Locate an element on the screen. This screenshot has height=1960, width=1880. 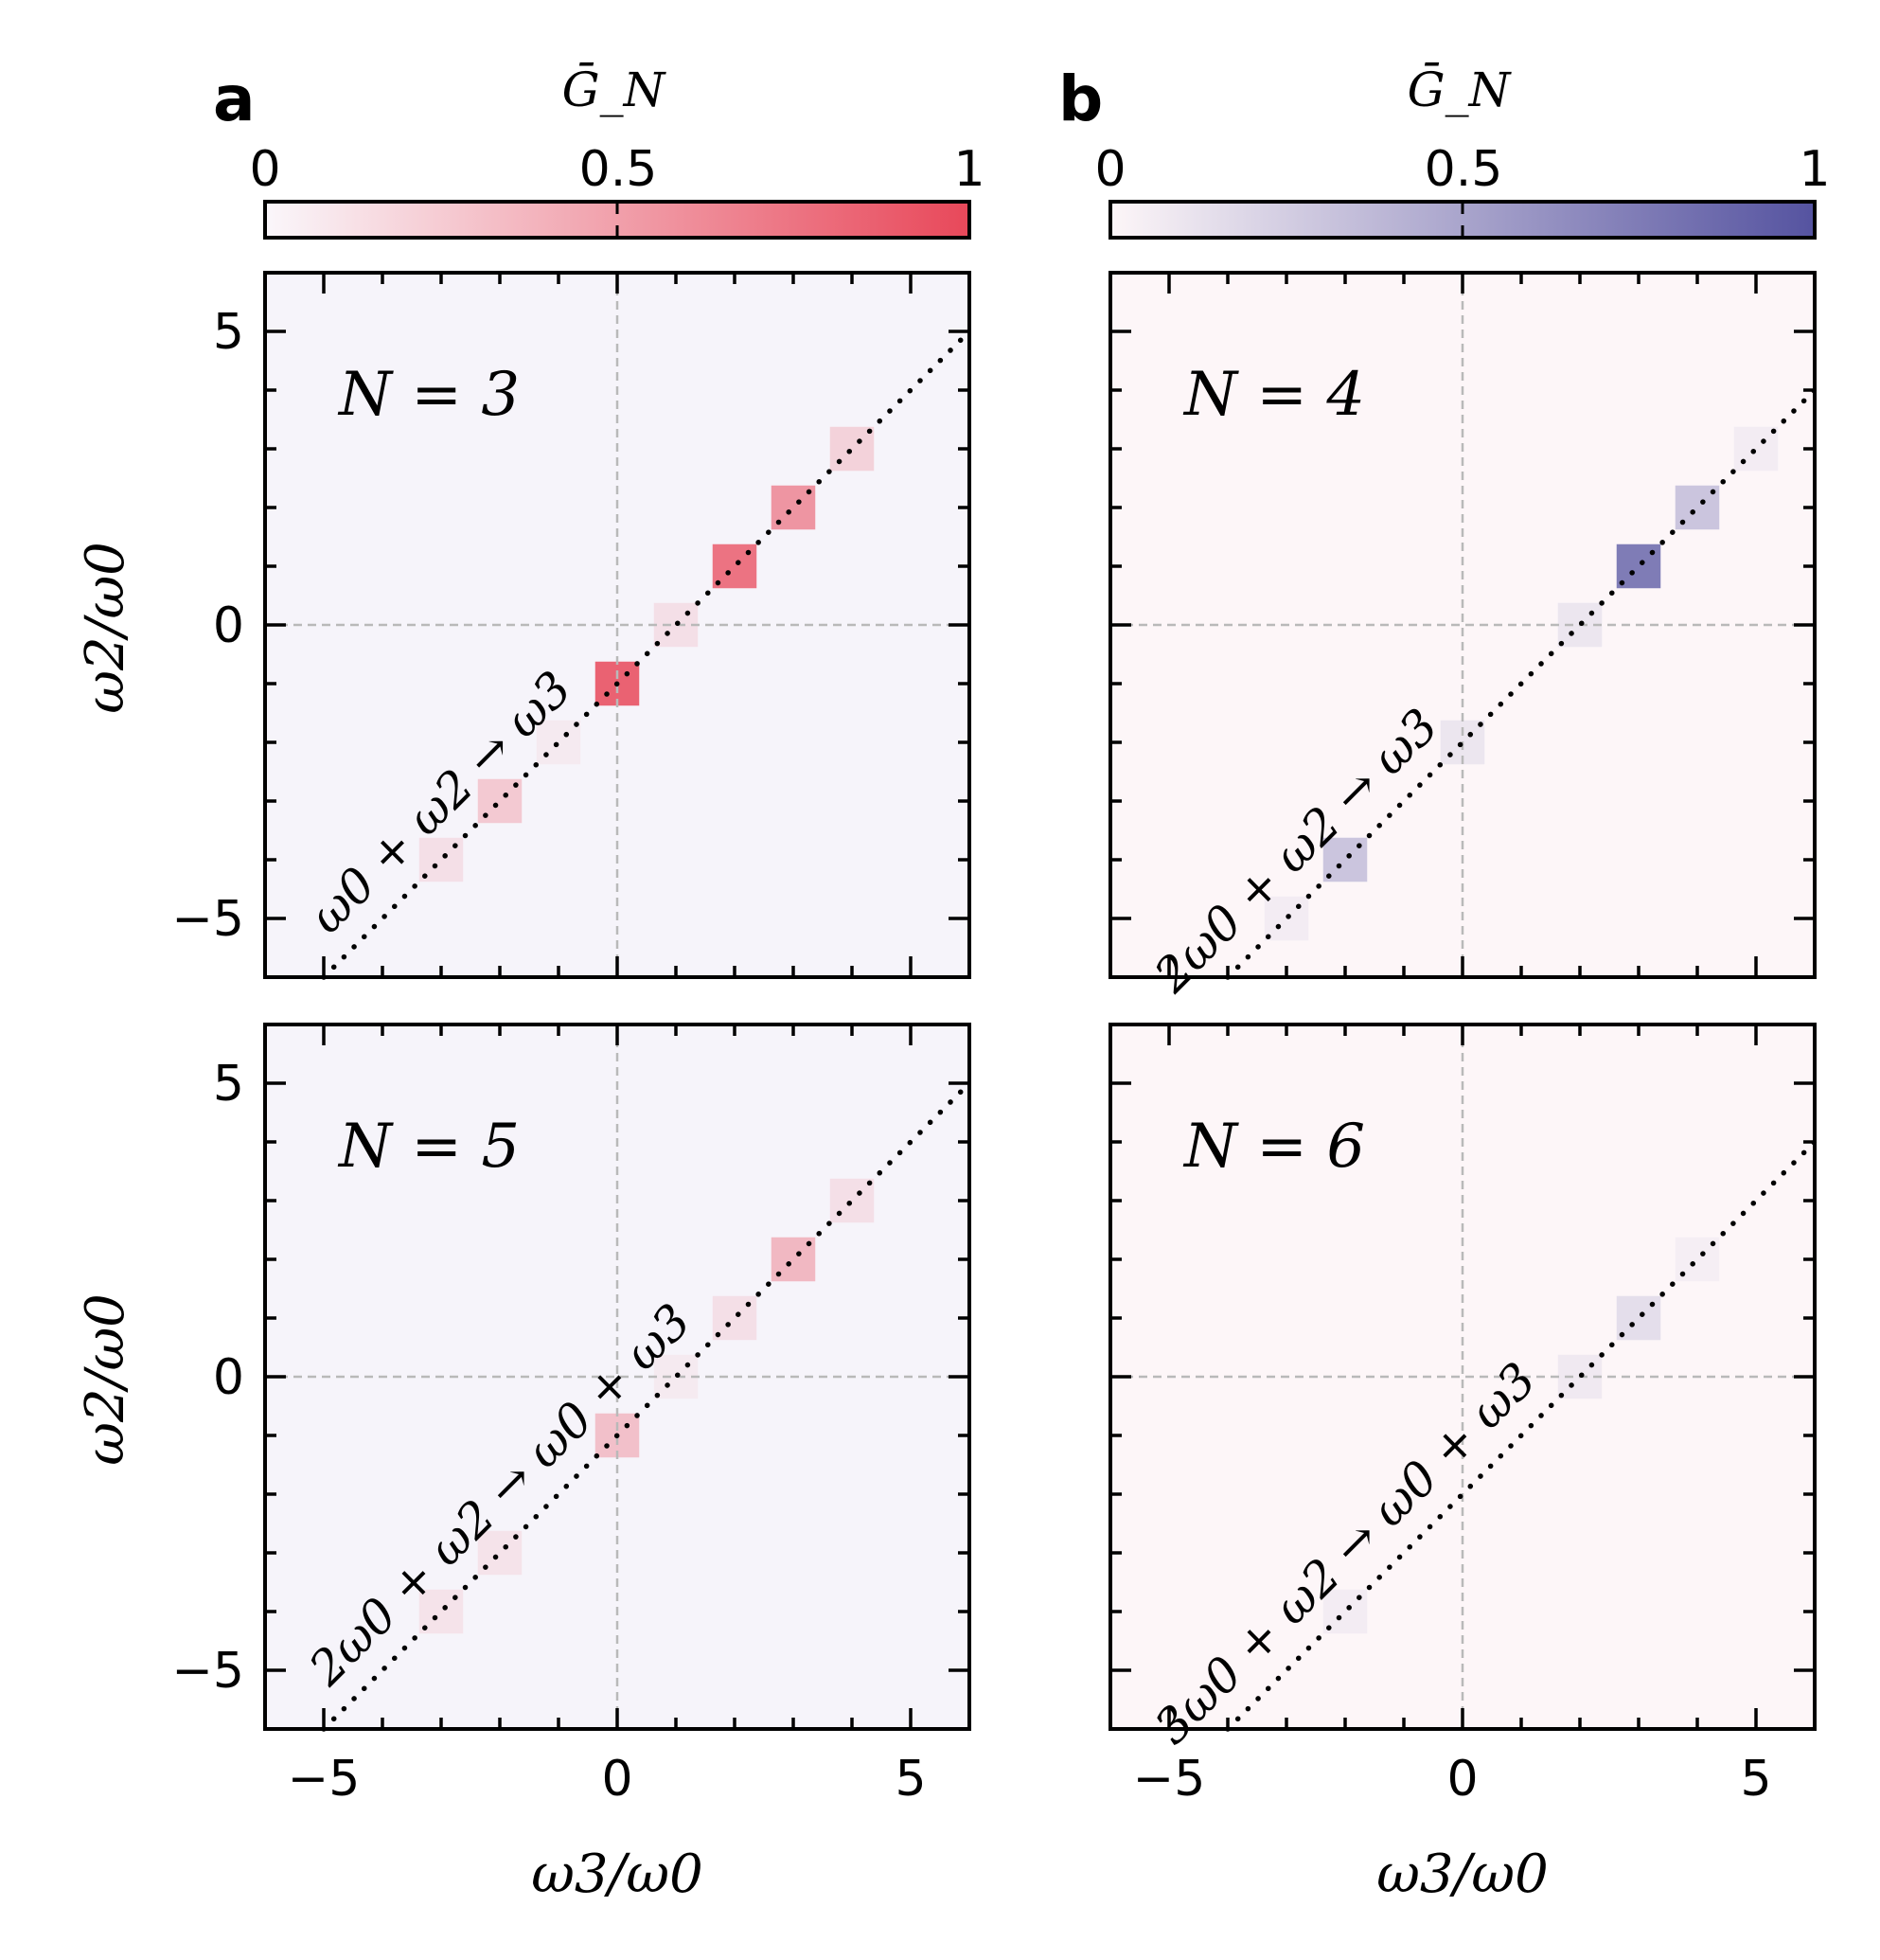
colorbar-a-tick-1: 1 is located at coordinates (969, 169).